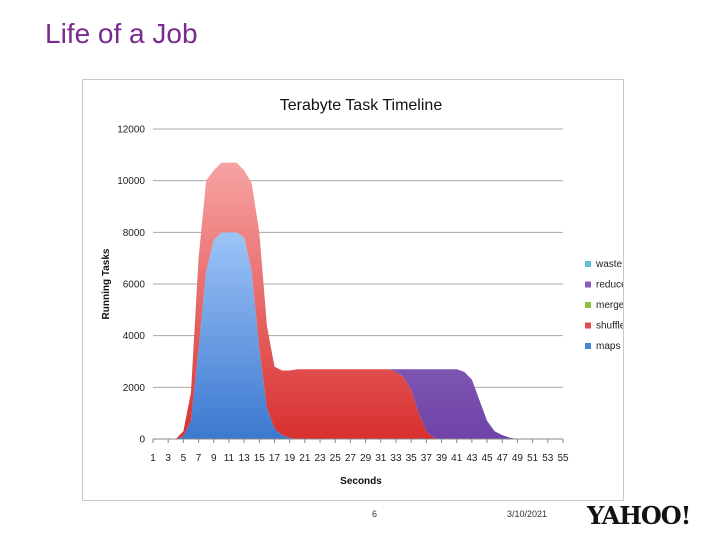 The height and width of the screenshot is (540, 720). What do you see at coordinates (588, 284) in the screenshot?
I see `legend-swatch-reduce` at bounding box center [588, 284].